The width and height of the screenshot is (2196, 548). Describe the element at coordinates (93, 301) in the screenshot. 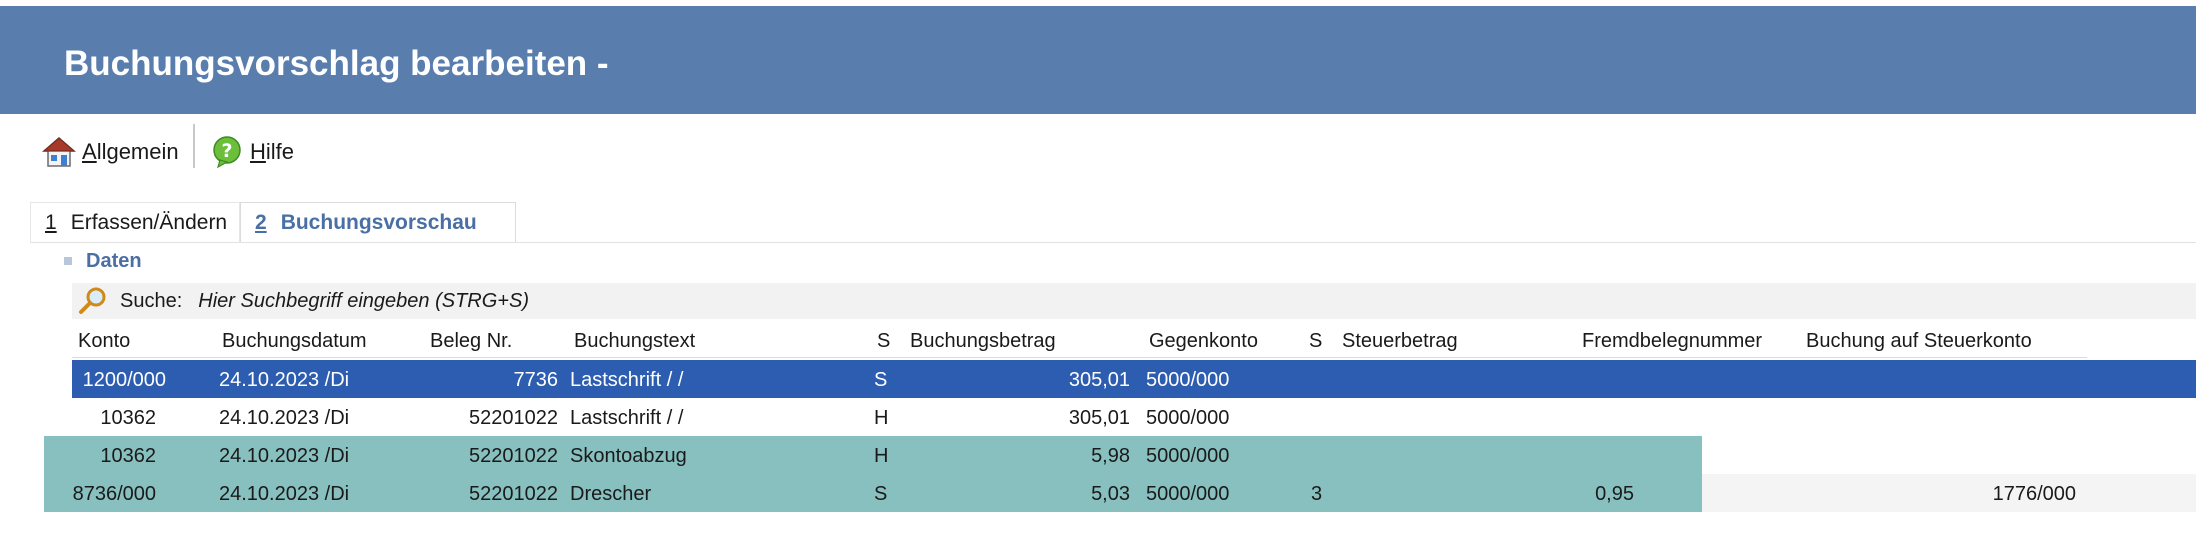

I see `search-icon` at that location.